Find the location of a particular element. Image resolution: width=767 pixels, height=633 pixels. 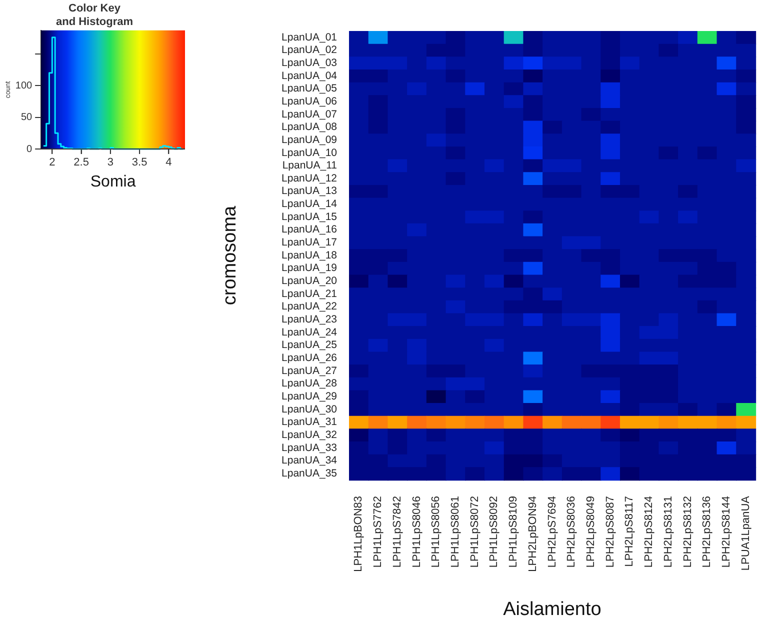

y-tick-label: LpanUA_31 is located at coordinates (310, 422).